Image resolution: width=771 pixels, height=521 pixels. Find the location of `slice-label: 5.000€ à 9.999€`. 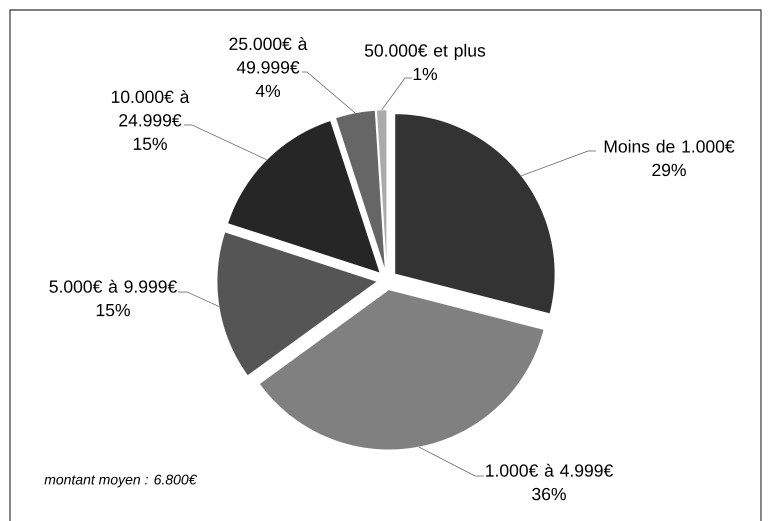

slice-label: 5.000€ à 9.999€ is located at coordinates (113, 286).